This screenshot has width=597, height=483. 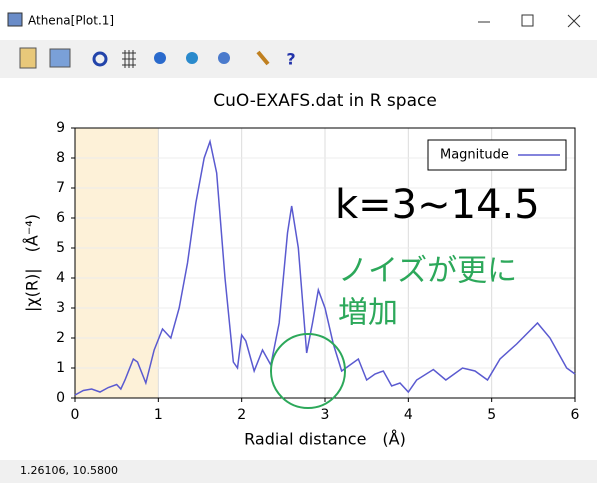 I want to click on tool-zoom-reset, so click(x=224, y=58).